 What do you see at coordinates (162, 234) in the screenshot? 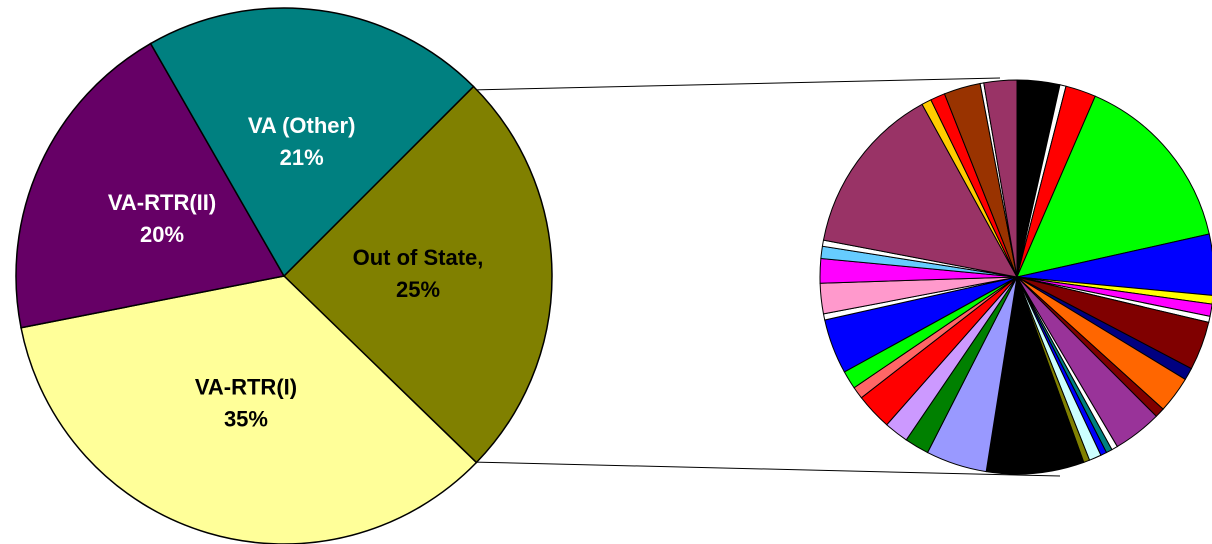
I see `slice-value-label: 20%` at bounding box center [162, 234].